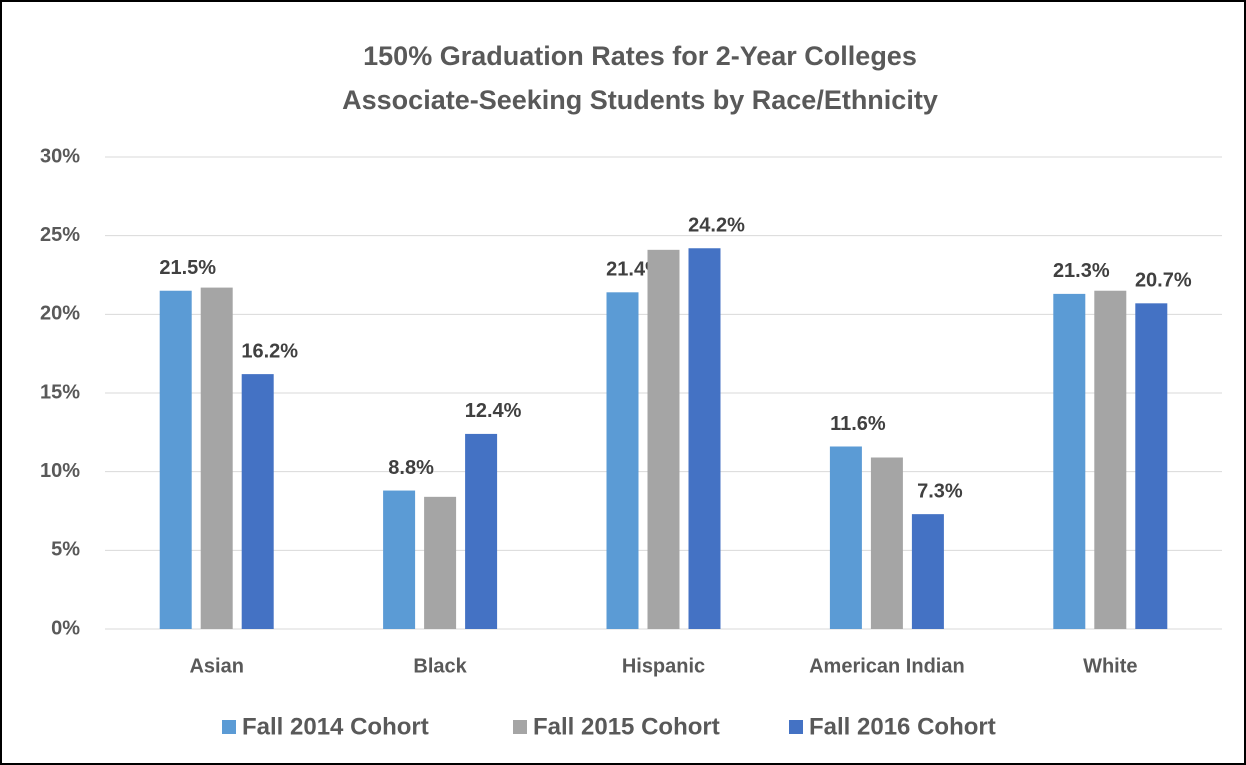 This screenshot has height=765, width=1246. I want to click on y-tick-label: 15%, so click(60, 392).